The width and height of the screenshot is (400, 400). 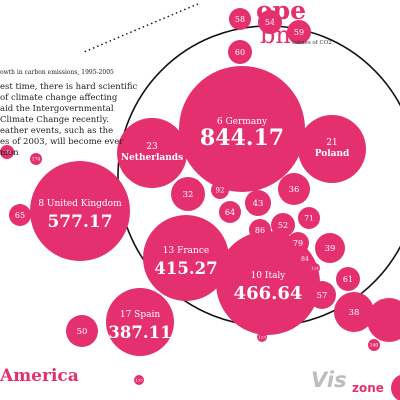 I want to click on bubble-label: 6 Germany, so click(x=242, y=122).